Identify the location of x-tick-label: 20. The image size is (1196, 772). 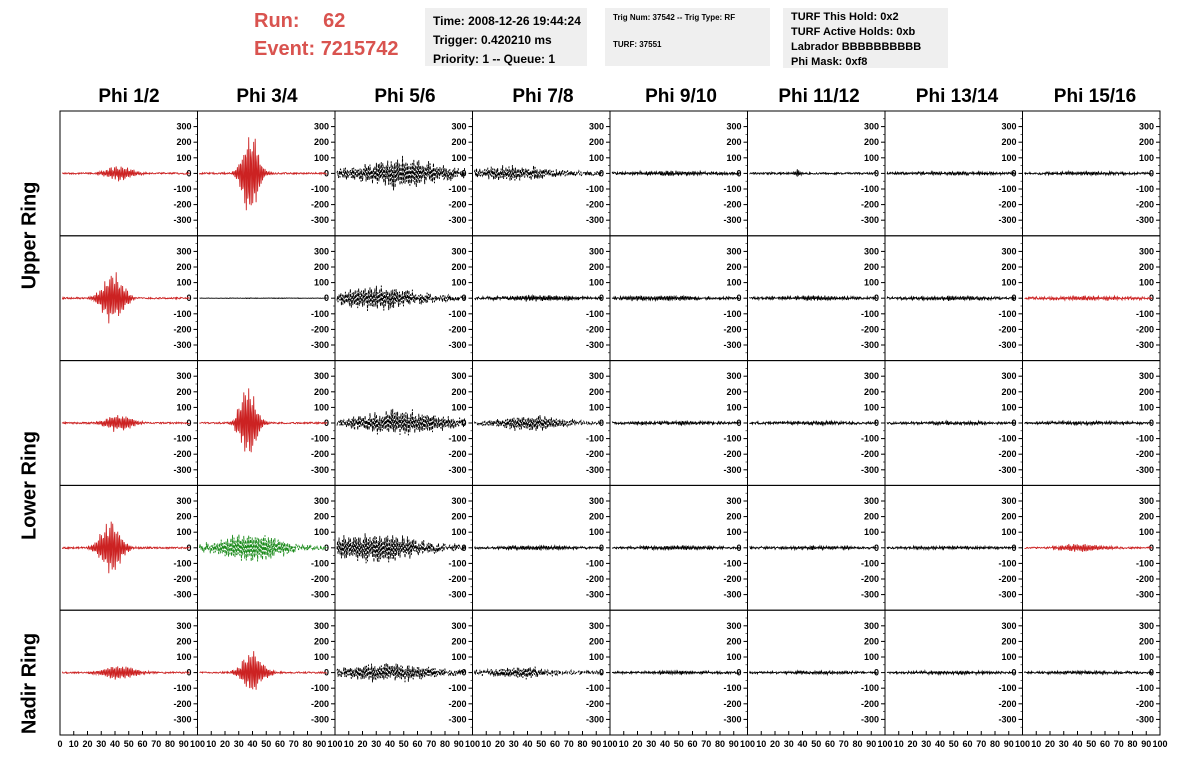
(87, 744).